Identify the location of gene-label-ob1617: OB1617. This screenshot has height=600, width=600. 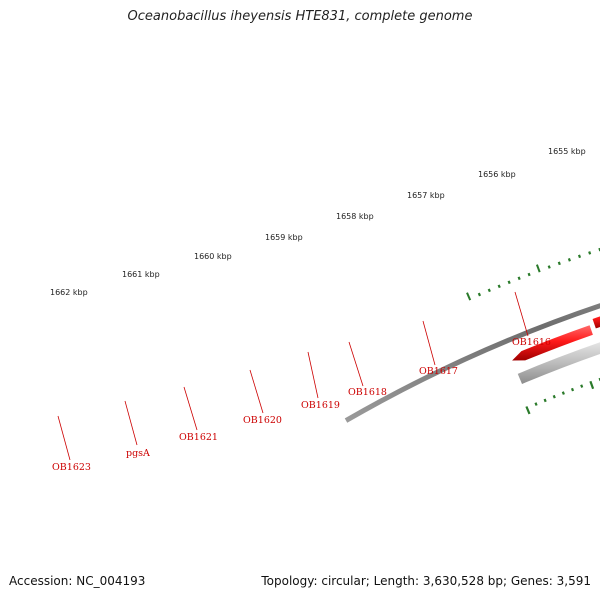
(438, 371).